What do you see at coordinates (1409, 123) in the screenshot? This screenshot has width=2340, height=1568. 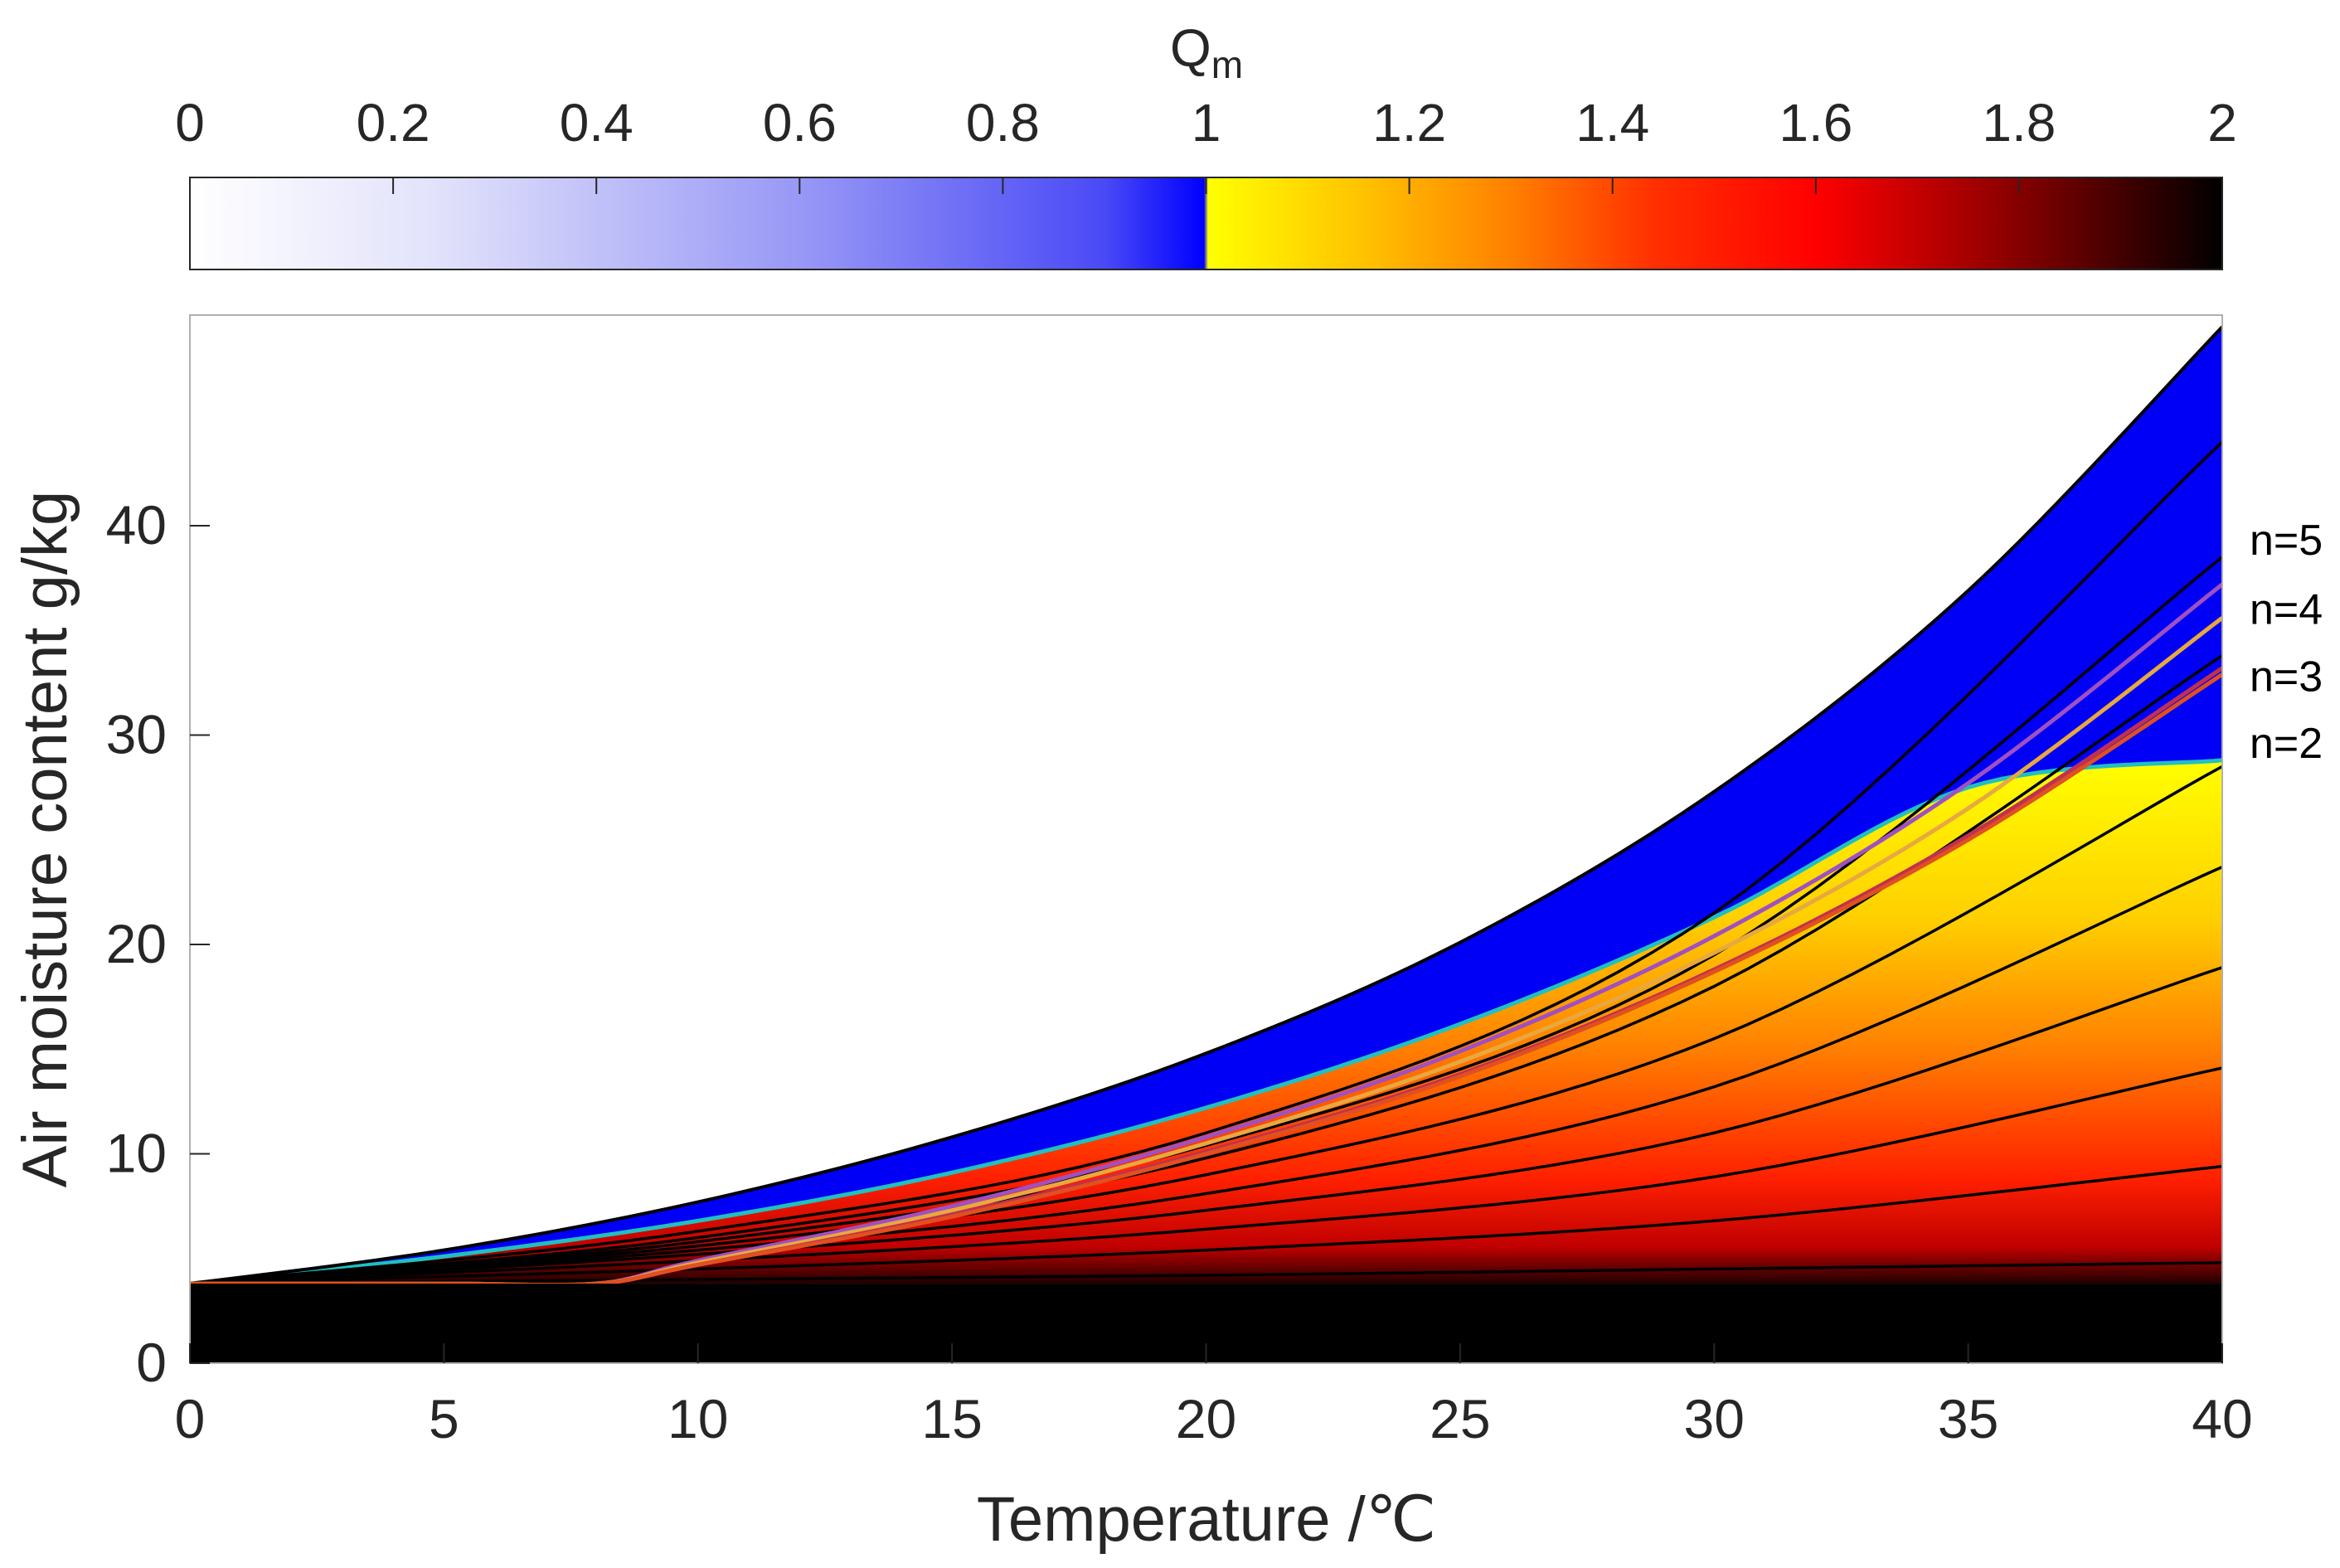 I see `colorbar-tick-label-1.2: 1.2` at bounding box center [1409, 123].